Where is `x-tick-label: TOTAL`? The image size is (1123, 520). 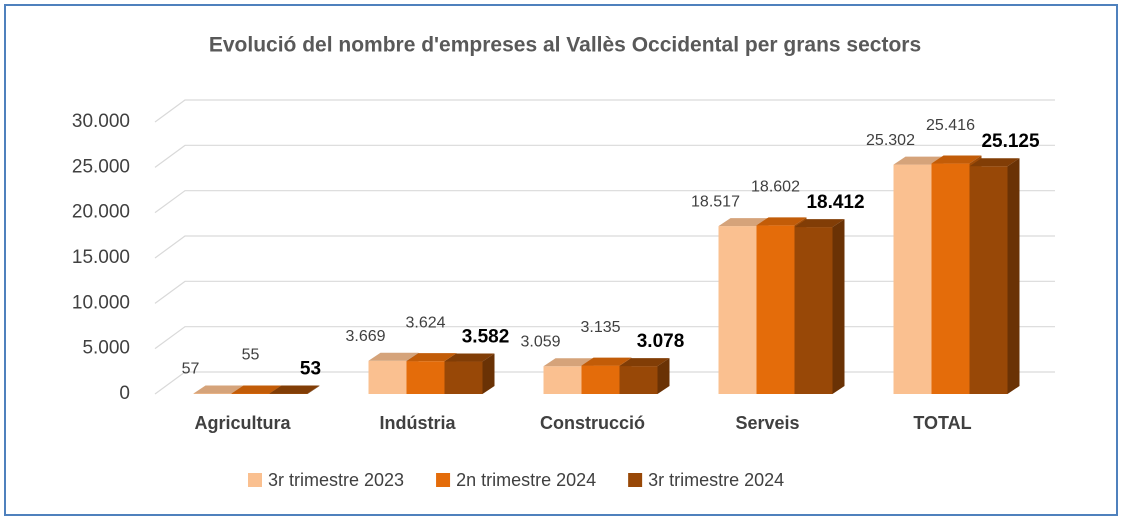
x-tick-label: TOTAL is located at coordinates (942, 423).